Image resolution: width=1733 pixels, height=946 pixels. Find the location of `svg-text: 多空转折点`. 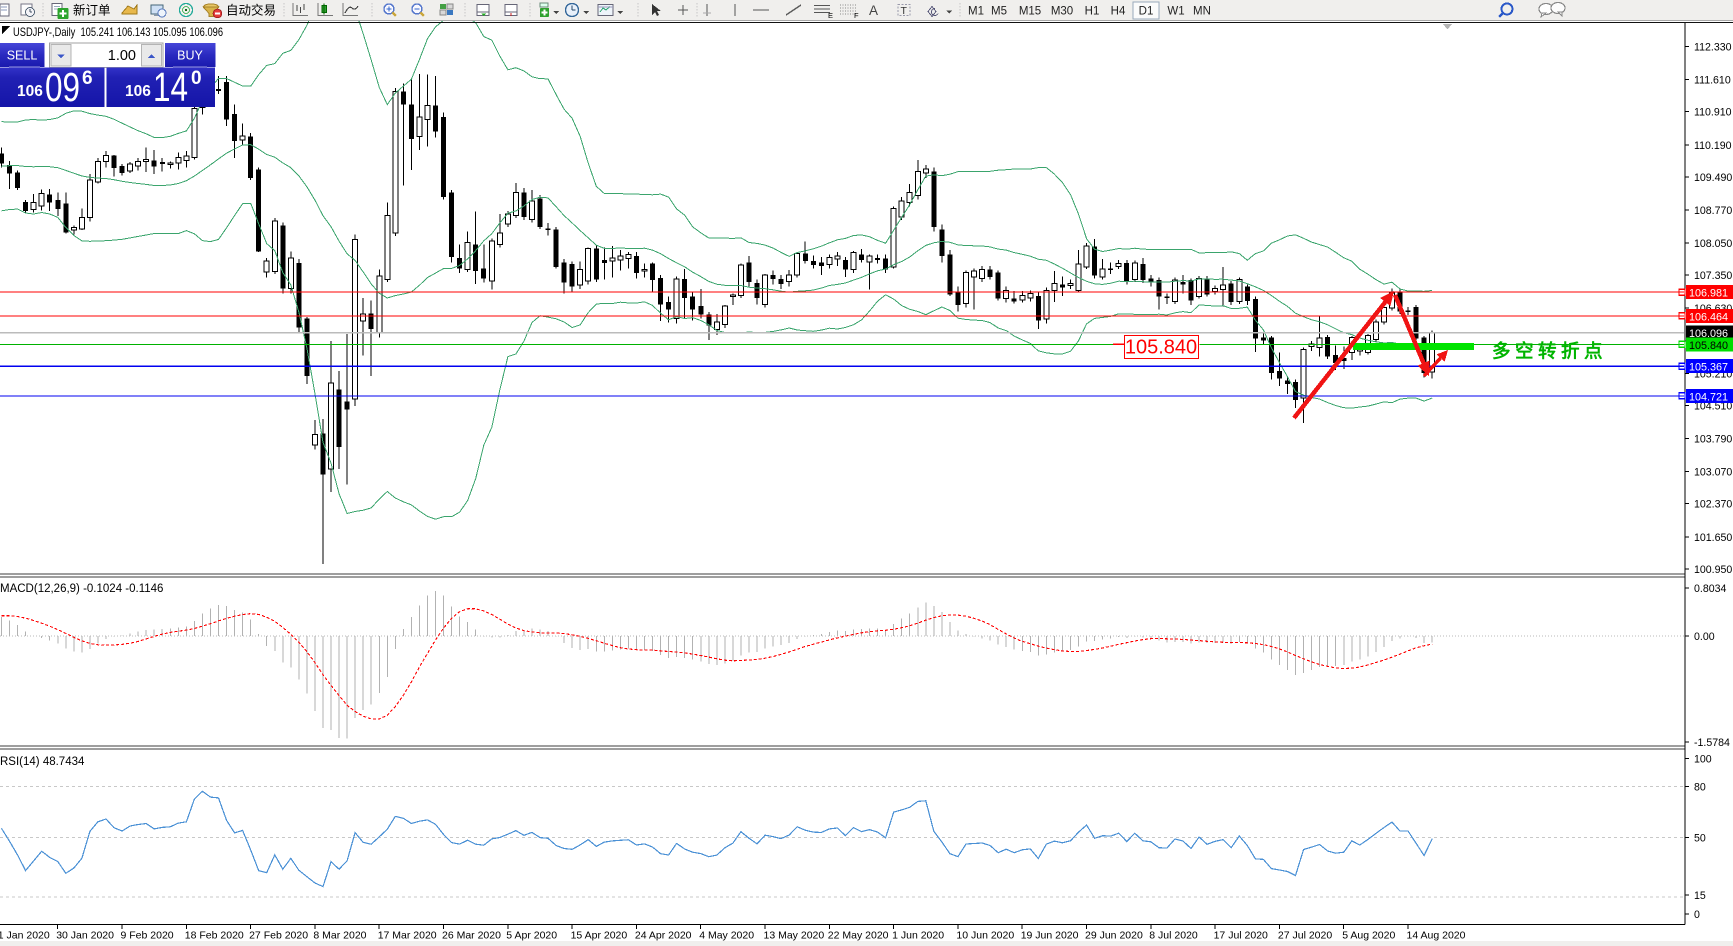

svg-text: 多空转折点 is located at coordinates (1549, 351).